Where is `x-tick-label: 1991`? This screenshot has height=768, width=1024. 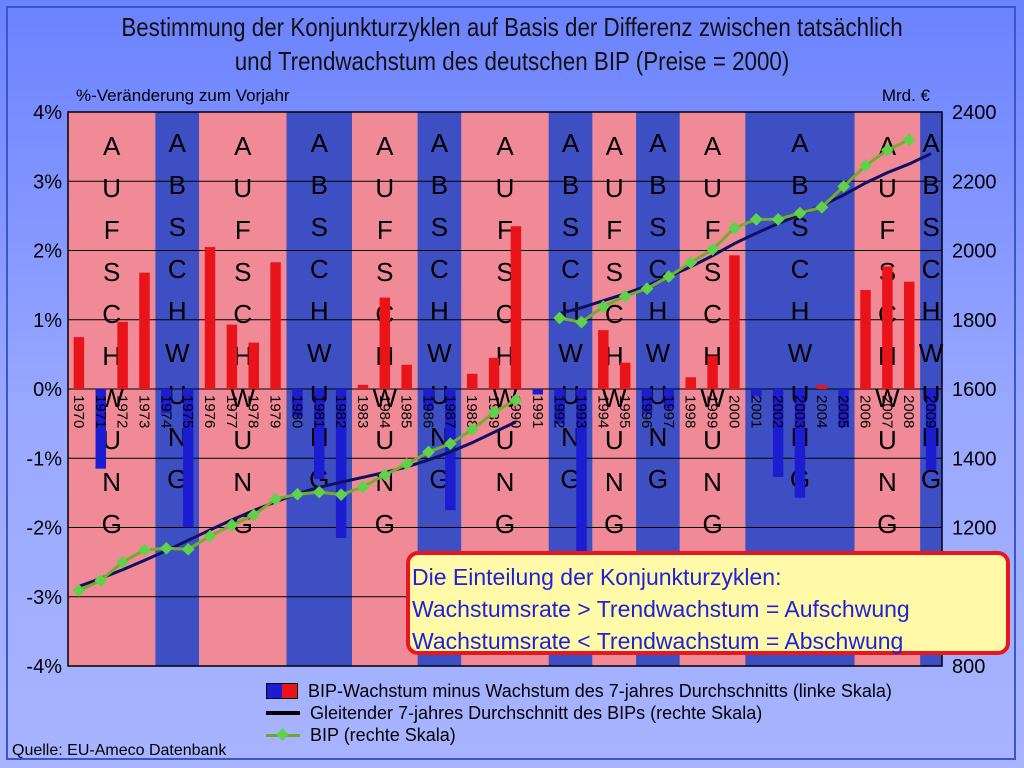
x-tick-label: 1991 is located at coordinates (537, 411).